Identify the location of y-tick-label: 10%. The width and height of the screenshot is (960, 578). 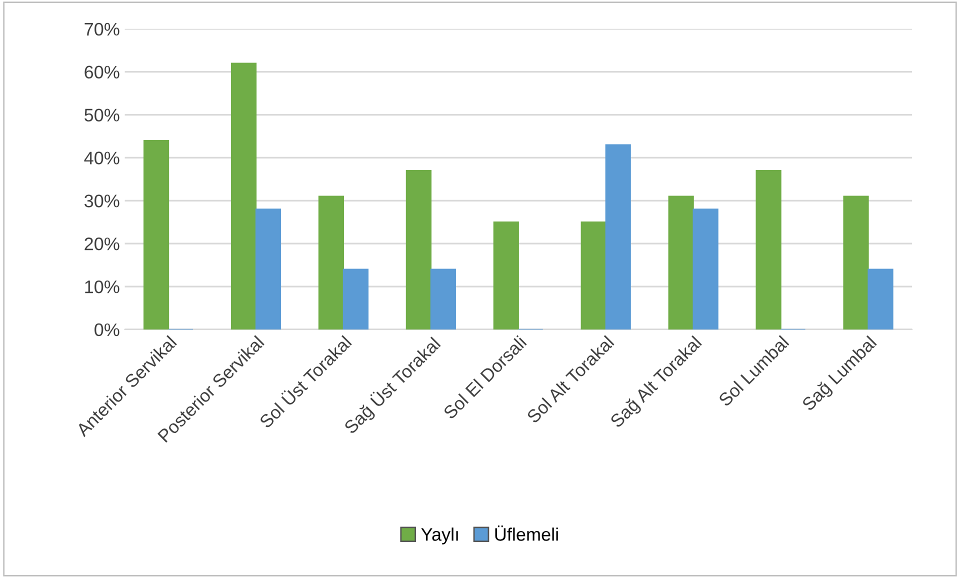
(102, 287).